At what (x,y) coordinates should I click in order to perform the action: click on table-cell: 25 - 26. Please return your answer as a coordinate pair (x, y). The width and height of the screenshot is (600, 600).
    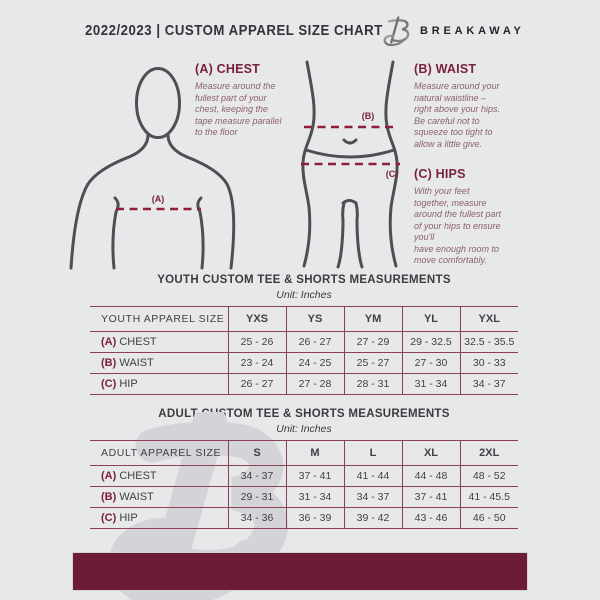
    Looking at the image, I should click on (256, 342).